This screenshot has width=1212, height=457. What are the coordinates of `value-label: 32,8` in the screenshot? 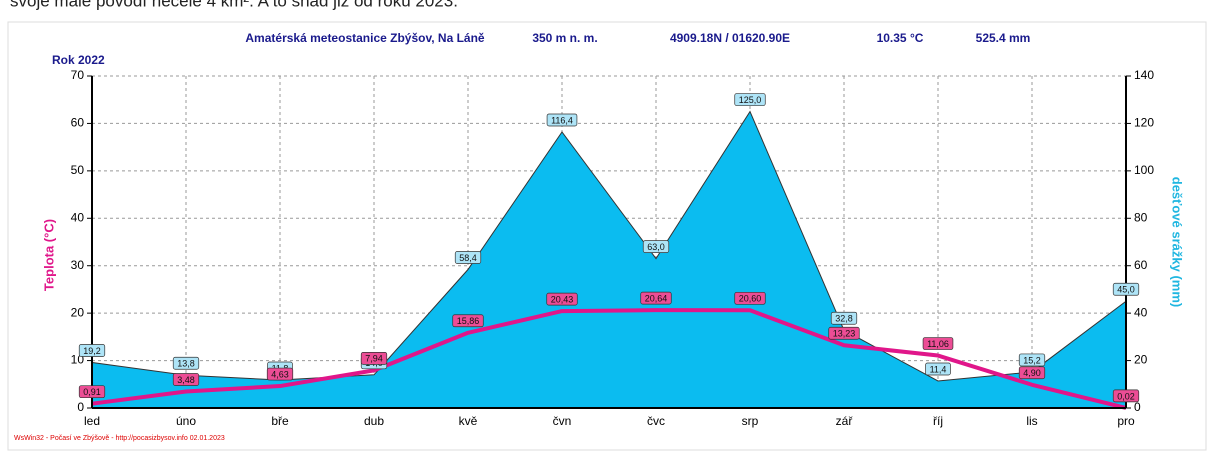 It's located at (844, 319).